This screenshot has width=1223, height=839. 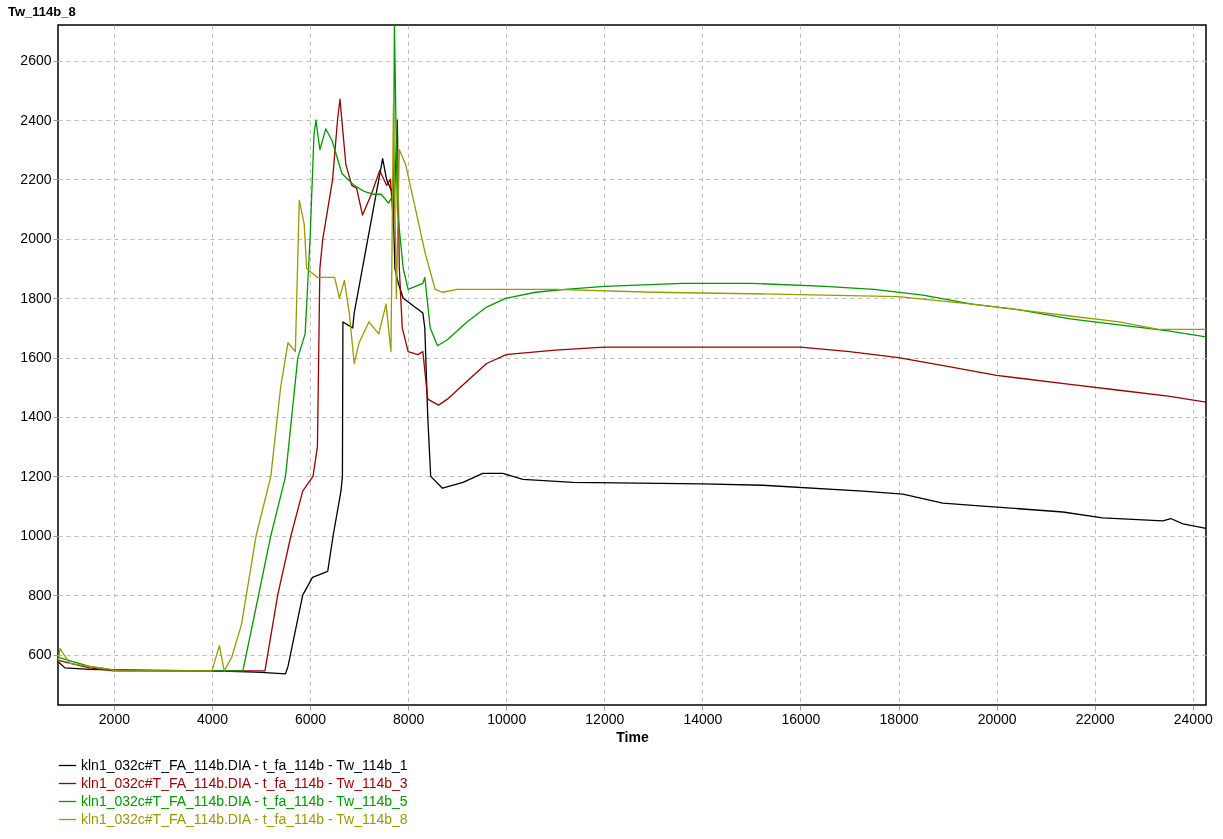 What do you see at coordinates (605, 718) in the screenshot?
I see `x-tick-label: 12000` at bounding box center [605, 718].